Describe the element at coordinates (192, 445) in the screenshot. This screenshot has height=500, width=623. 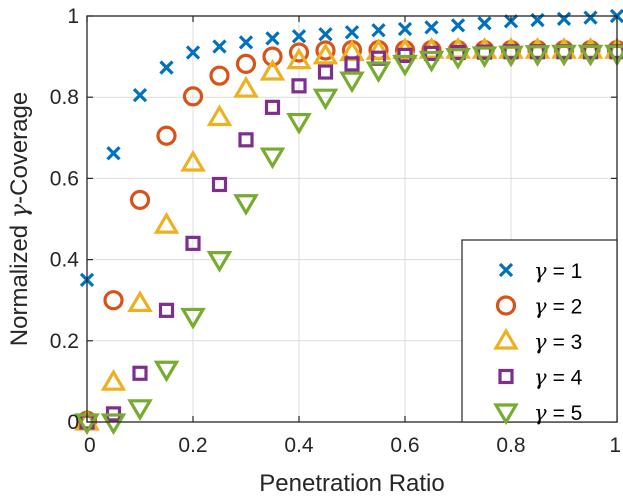
I see `x-tick-label: 0.2` at that location.